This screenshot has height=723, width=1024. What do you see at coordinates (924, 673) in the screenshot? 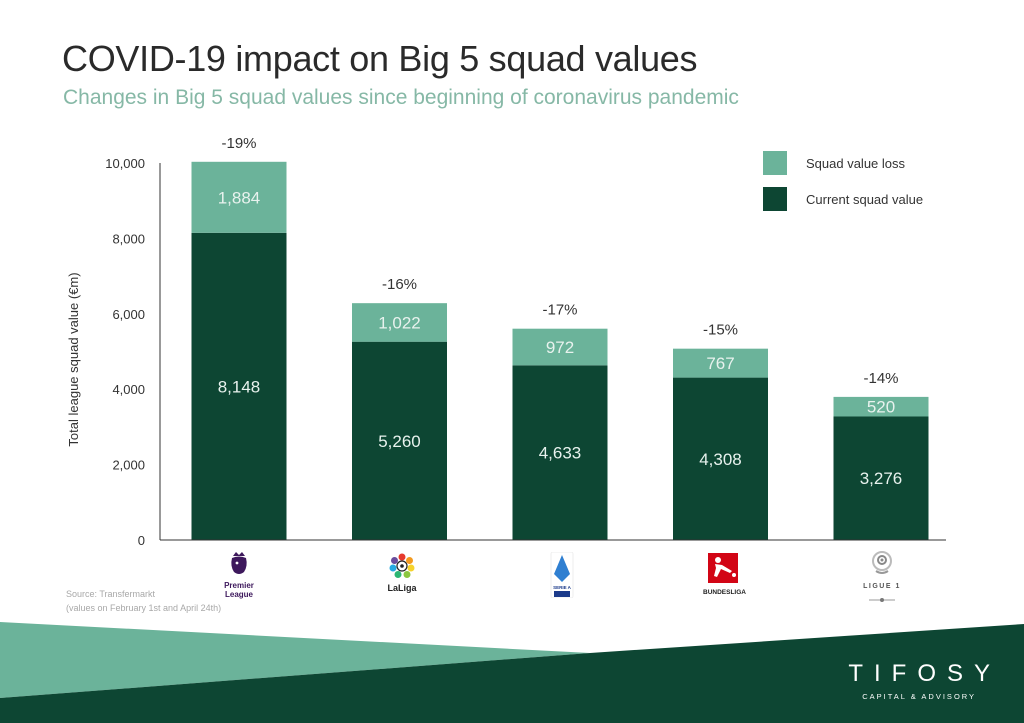
I see `brand-name: TIFOSY` at bounding box center [924, 673].